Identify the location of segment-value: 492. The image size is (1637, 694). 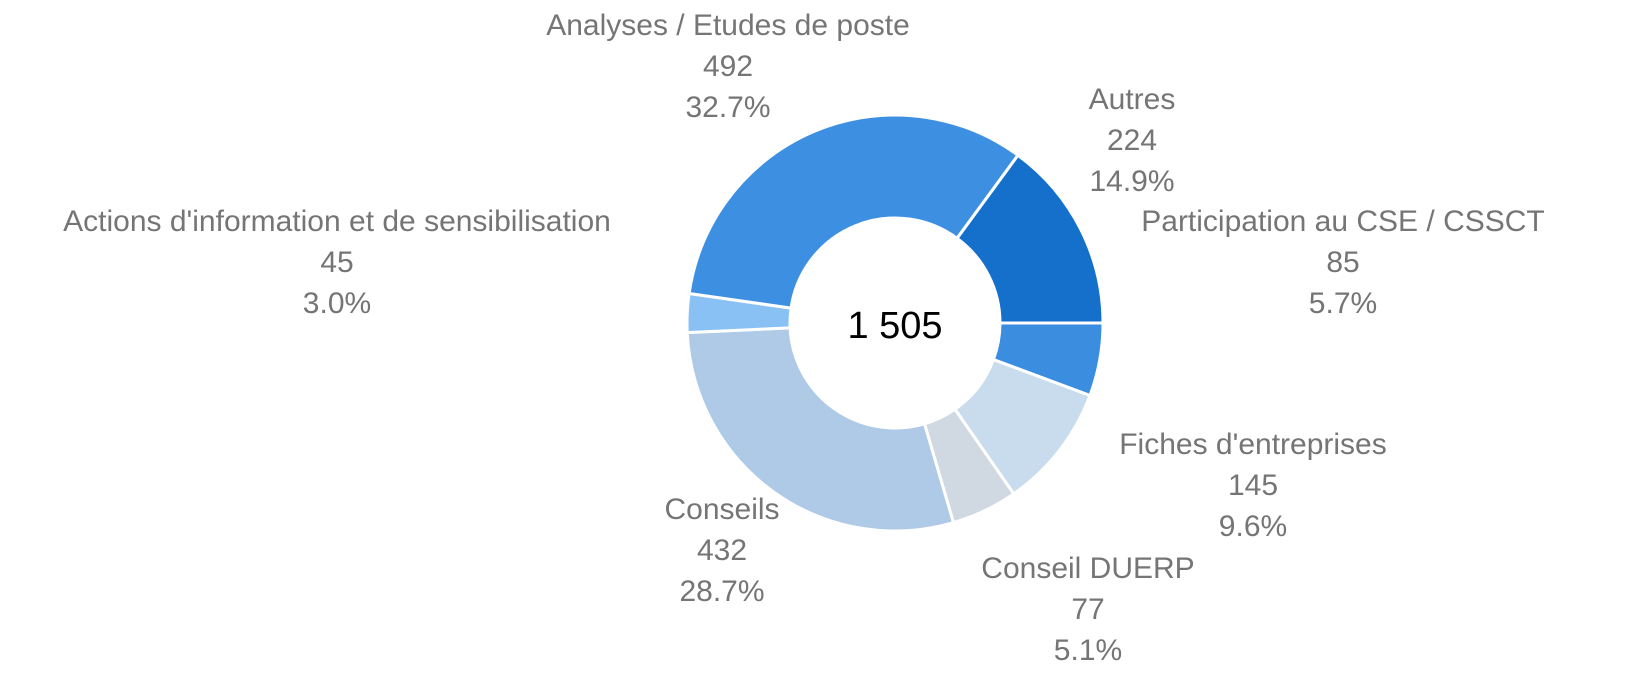
(728, 66).